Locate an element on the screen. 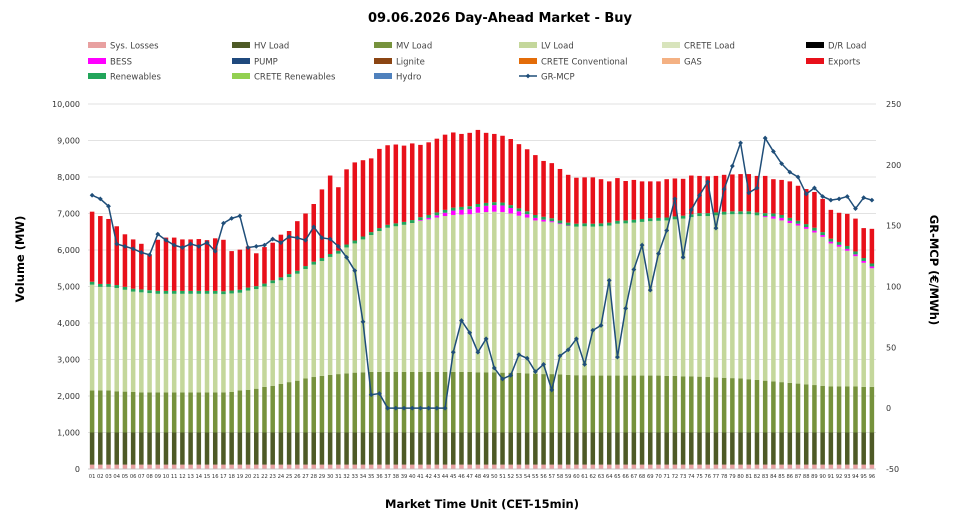 The width and height of the screenshot is (953, 532). x-tick-label: 48 is located at coordinates (478, 477).